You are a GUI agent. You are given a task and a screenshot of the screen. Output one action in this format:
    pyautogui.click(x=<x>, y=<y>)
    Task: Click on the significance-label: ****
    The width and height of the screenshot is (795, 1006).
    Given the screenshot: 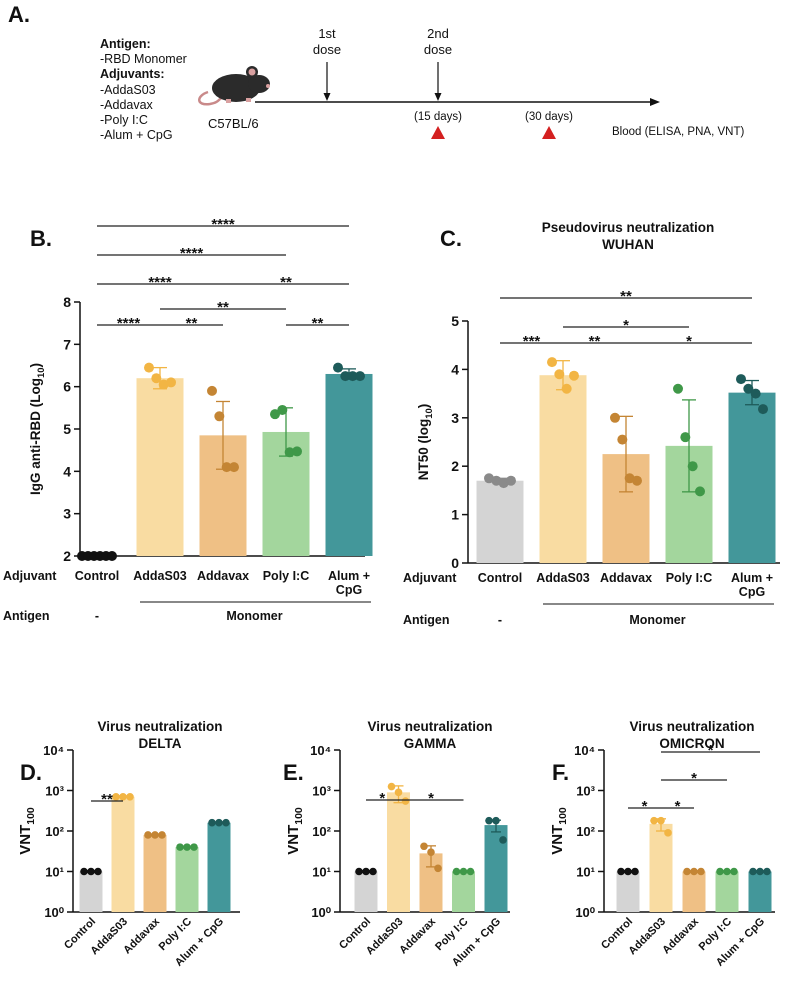 What is the action you would take?
    pyautogui.click(x=192, y=253)
    